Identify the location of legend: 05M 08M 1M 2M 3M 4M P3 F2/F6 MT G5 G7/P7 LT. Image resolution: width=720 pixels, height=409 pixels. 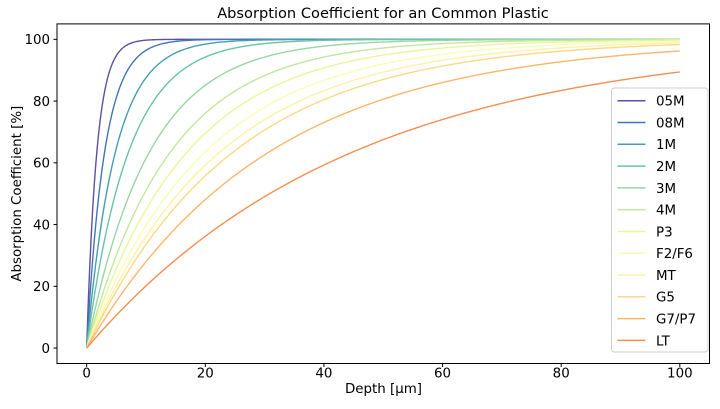
(660, 220).